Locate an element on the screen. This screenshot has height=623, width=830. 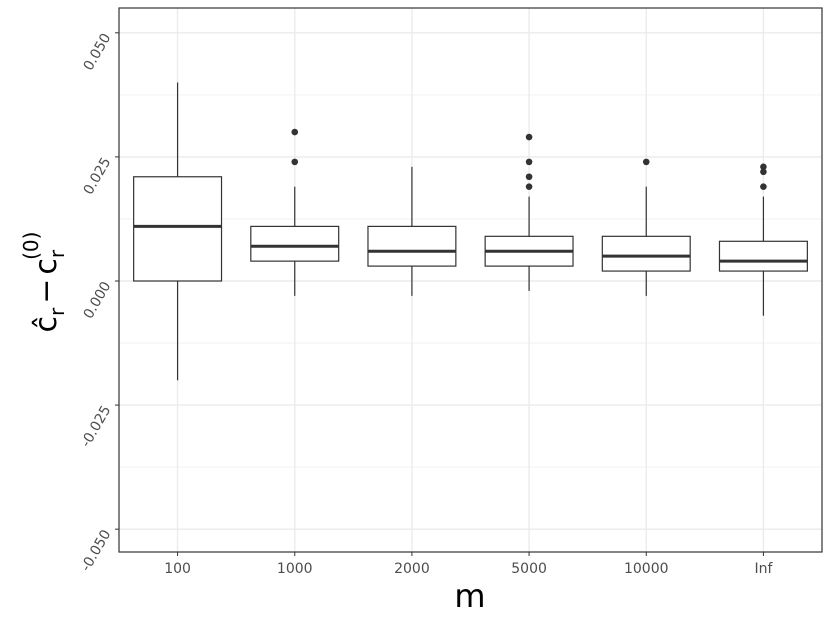
x-tick-label: 5000 is located at coordinates (529, 569).